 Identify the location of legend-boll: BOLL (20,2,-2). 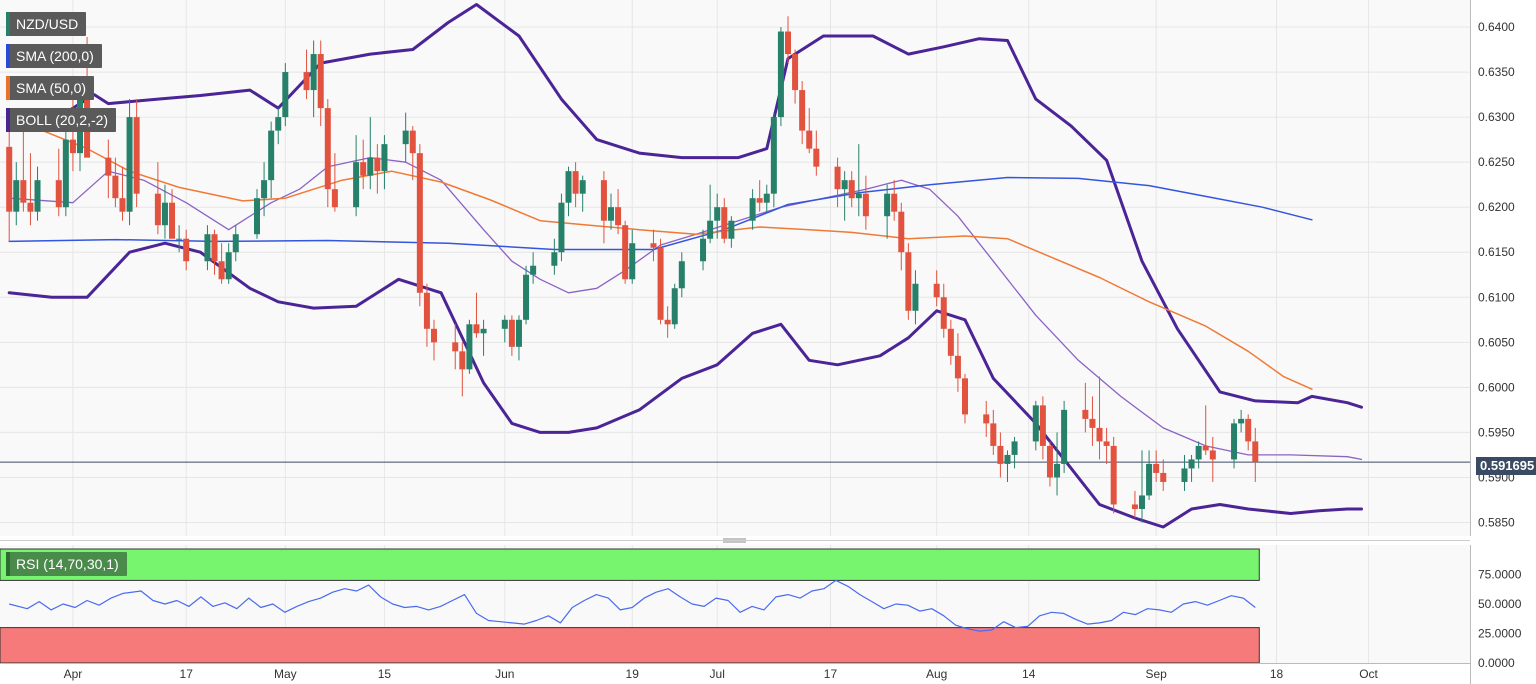
(61, 120).